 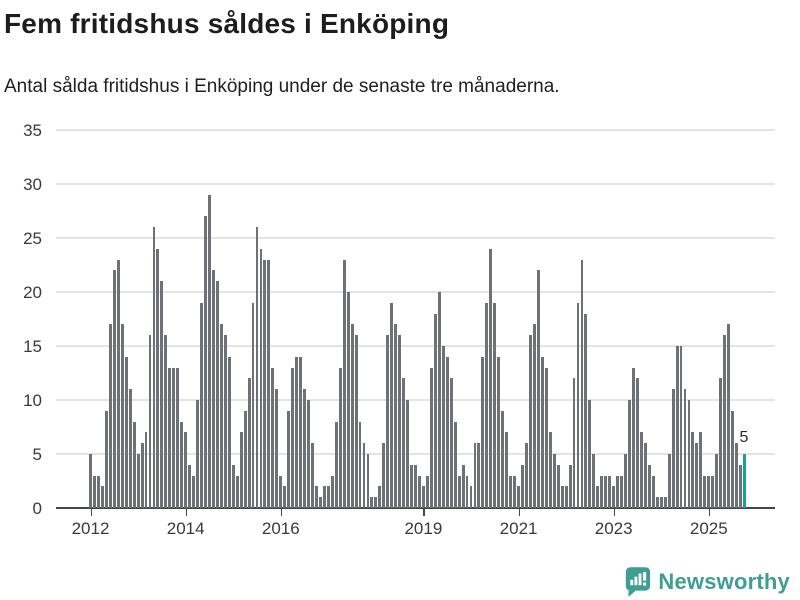 What do you see at coordinates (32, 238) in the screenshot?
I see `y-axis-tick-label: 25` at bounding box center [32, 238].